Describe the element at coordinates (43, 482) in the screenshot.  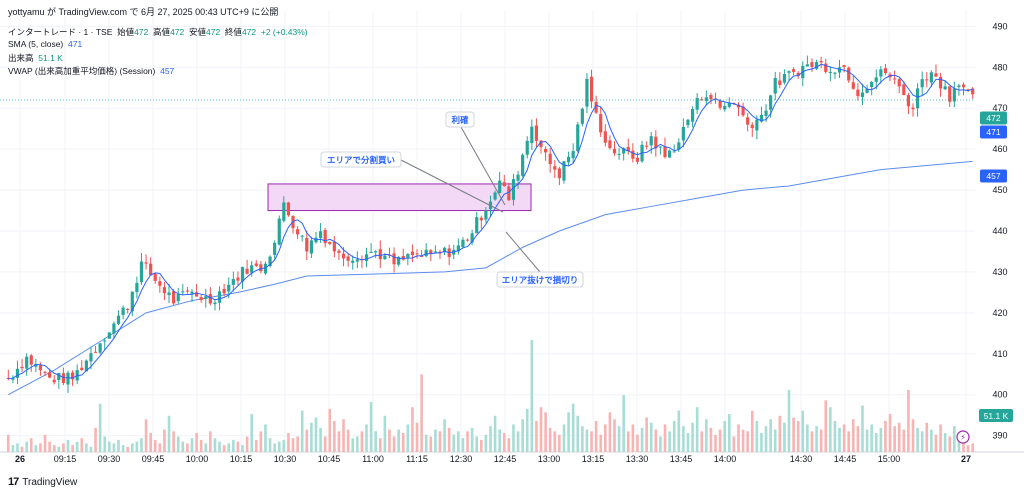
I see `tradingview-logo: 17 TradingView` at that location.